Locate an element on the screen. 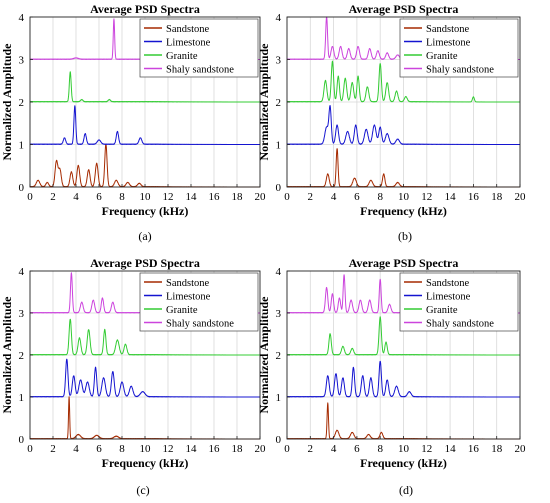  panel-caption: (a) is located at coordinates (144, 236).